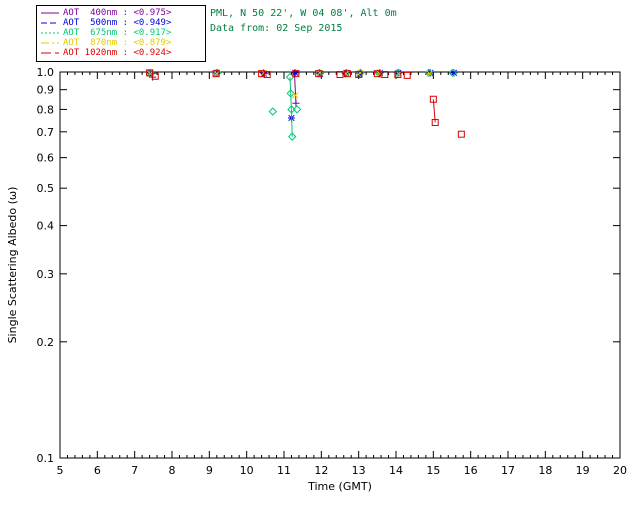 The image size is (640, 512). I want to click on x-axis-label: Time (GMT), so click(339, 486).